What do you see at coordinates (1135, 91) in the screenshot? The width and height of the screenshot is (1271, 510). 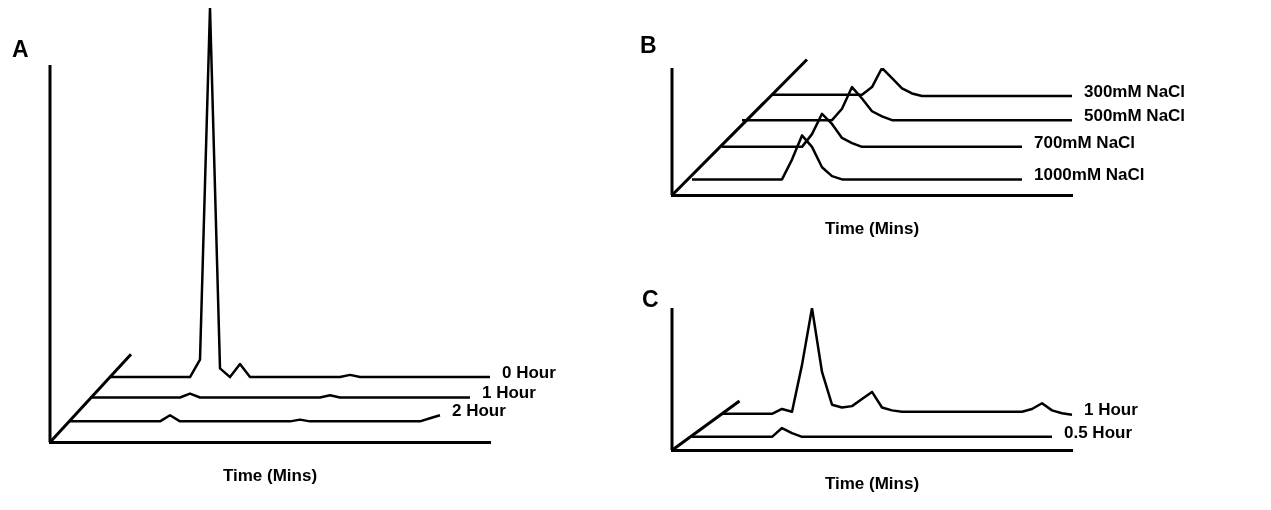 I see `series-label: 300mM NaCl` at bounding box center [1135, 91].